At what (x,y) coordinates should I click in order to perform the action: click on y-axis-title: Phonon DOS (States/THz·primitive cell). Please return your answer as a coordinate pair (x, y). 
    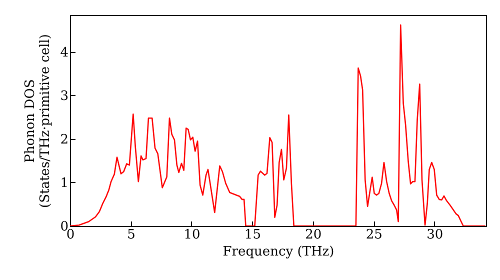
    Looking at the image, I should click on (38, 121).